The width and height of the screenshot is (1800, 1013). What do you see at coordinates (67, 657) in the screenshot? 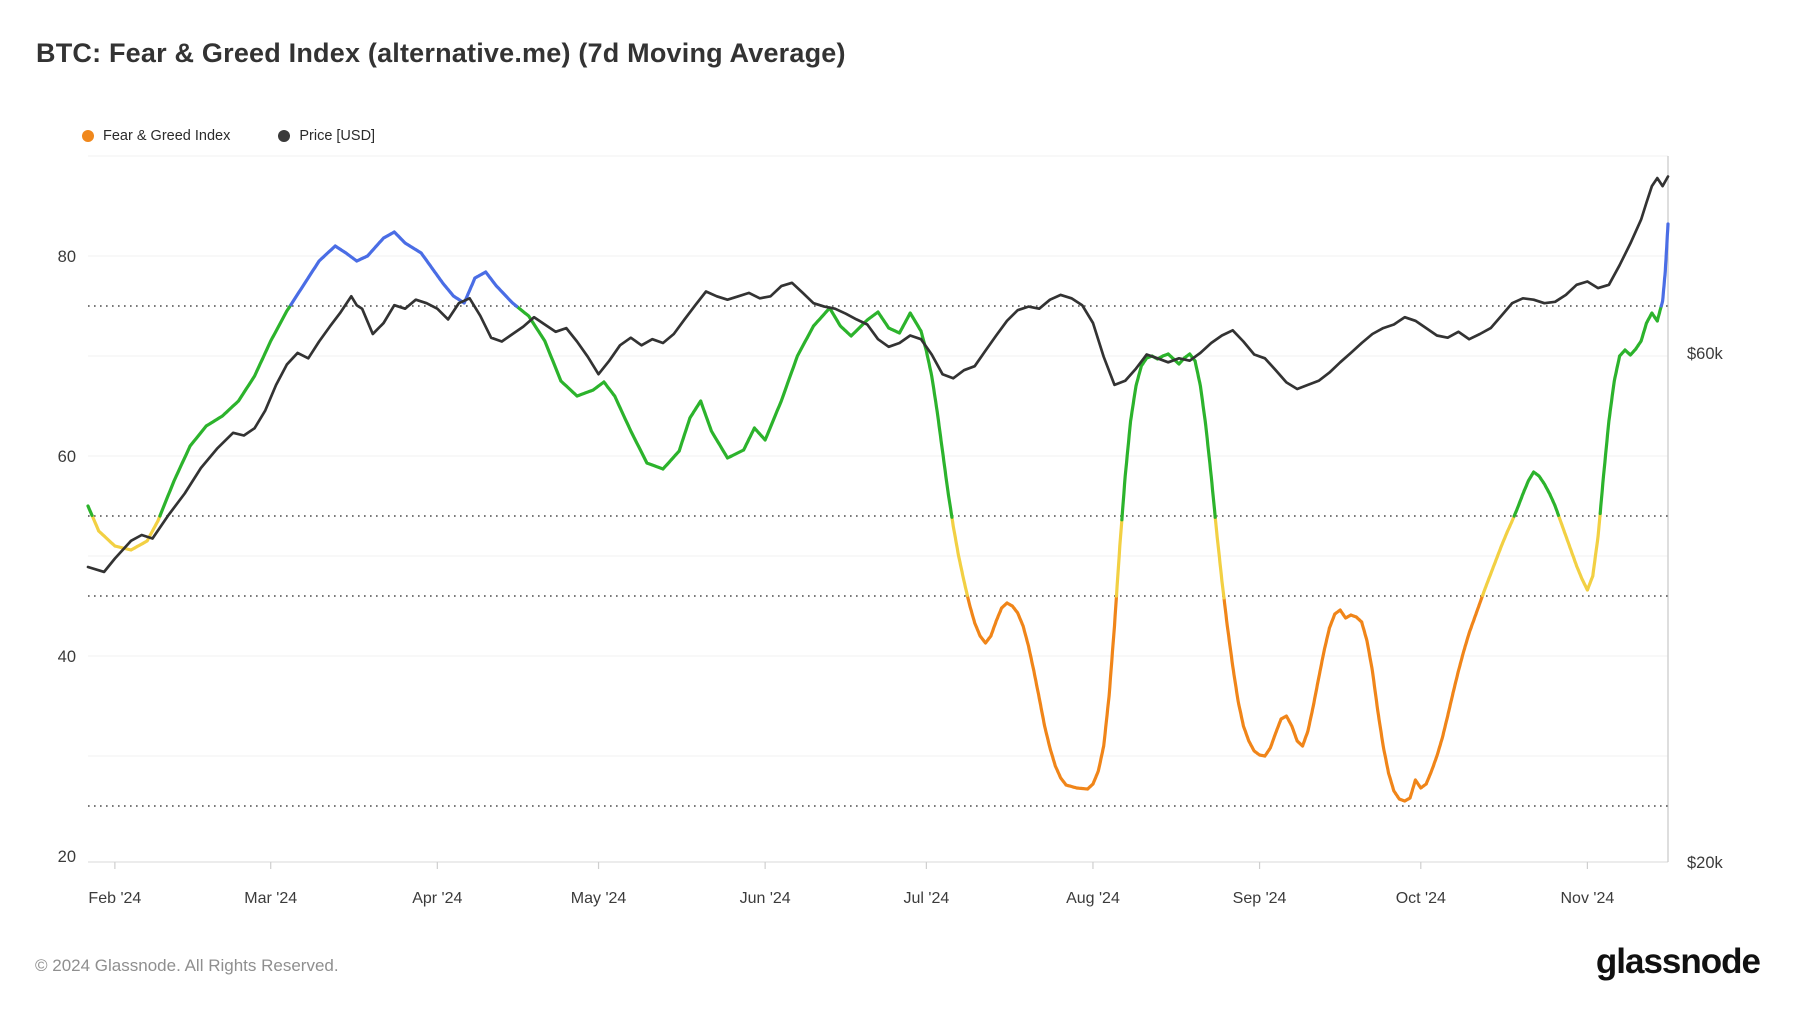
I see `left-tick-label: 40` at bounding box center [67, 657].